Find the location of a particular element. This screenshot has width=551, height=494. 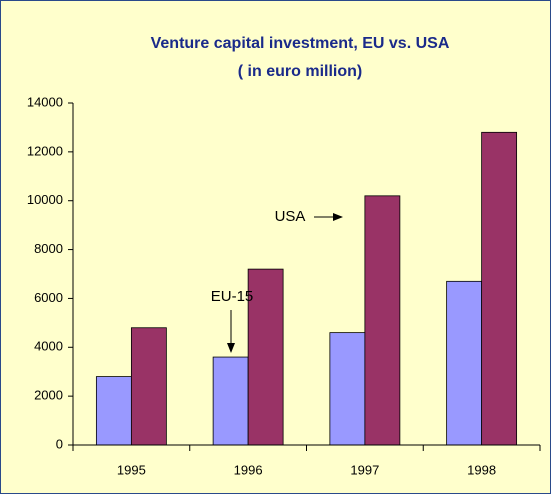

x-tick-label: 1995 is located at coordinates (131, 469).